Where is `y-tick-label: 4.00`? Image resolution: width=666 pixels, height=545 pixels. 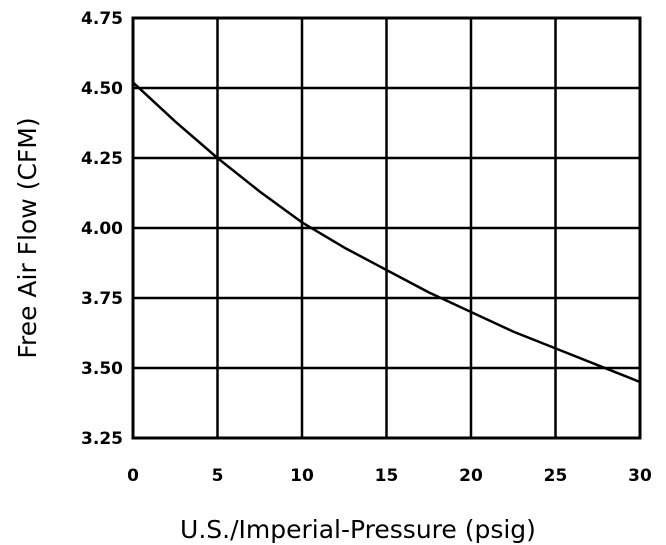
y-tick-label: 4.00 is located at coordinates (102, 229).